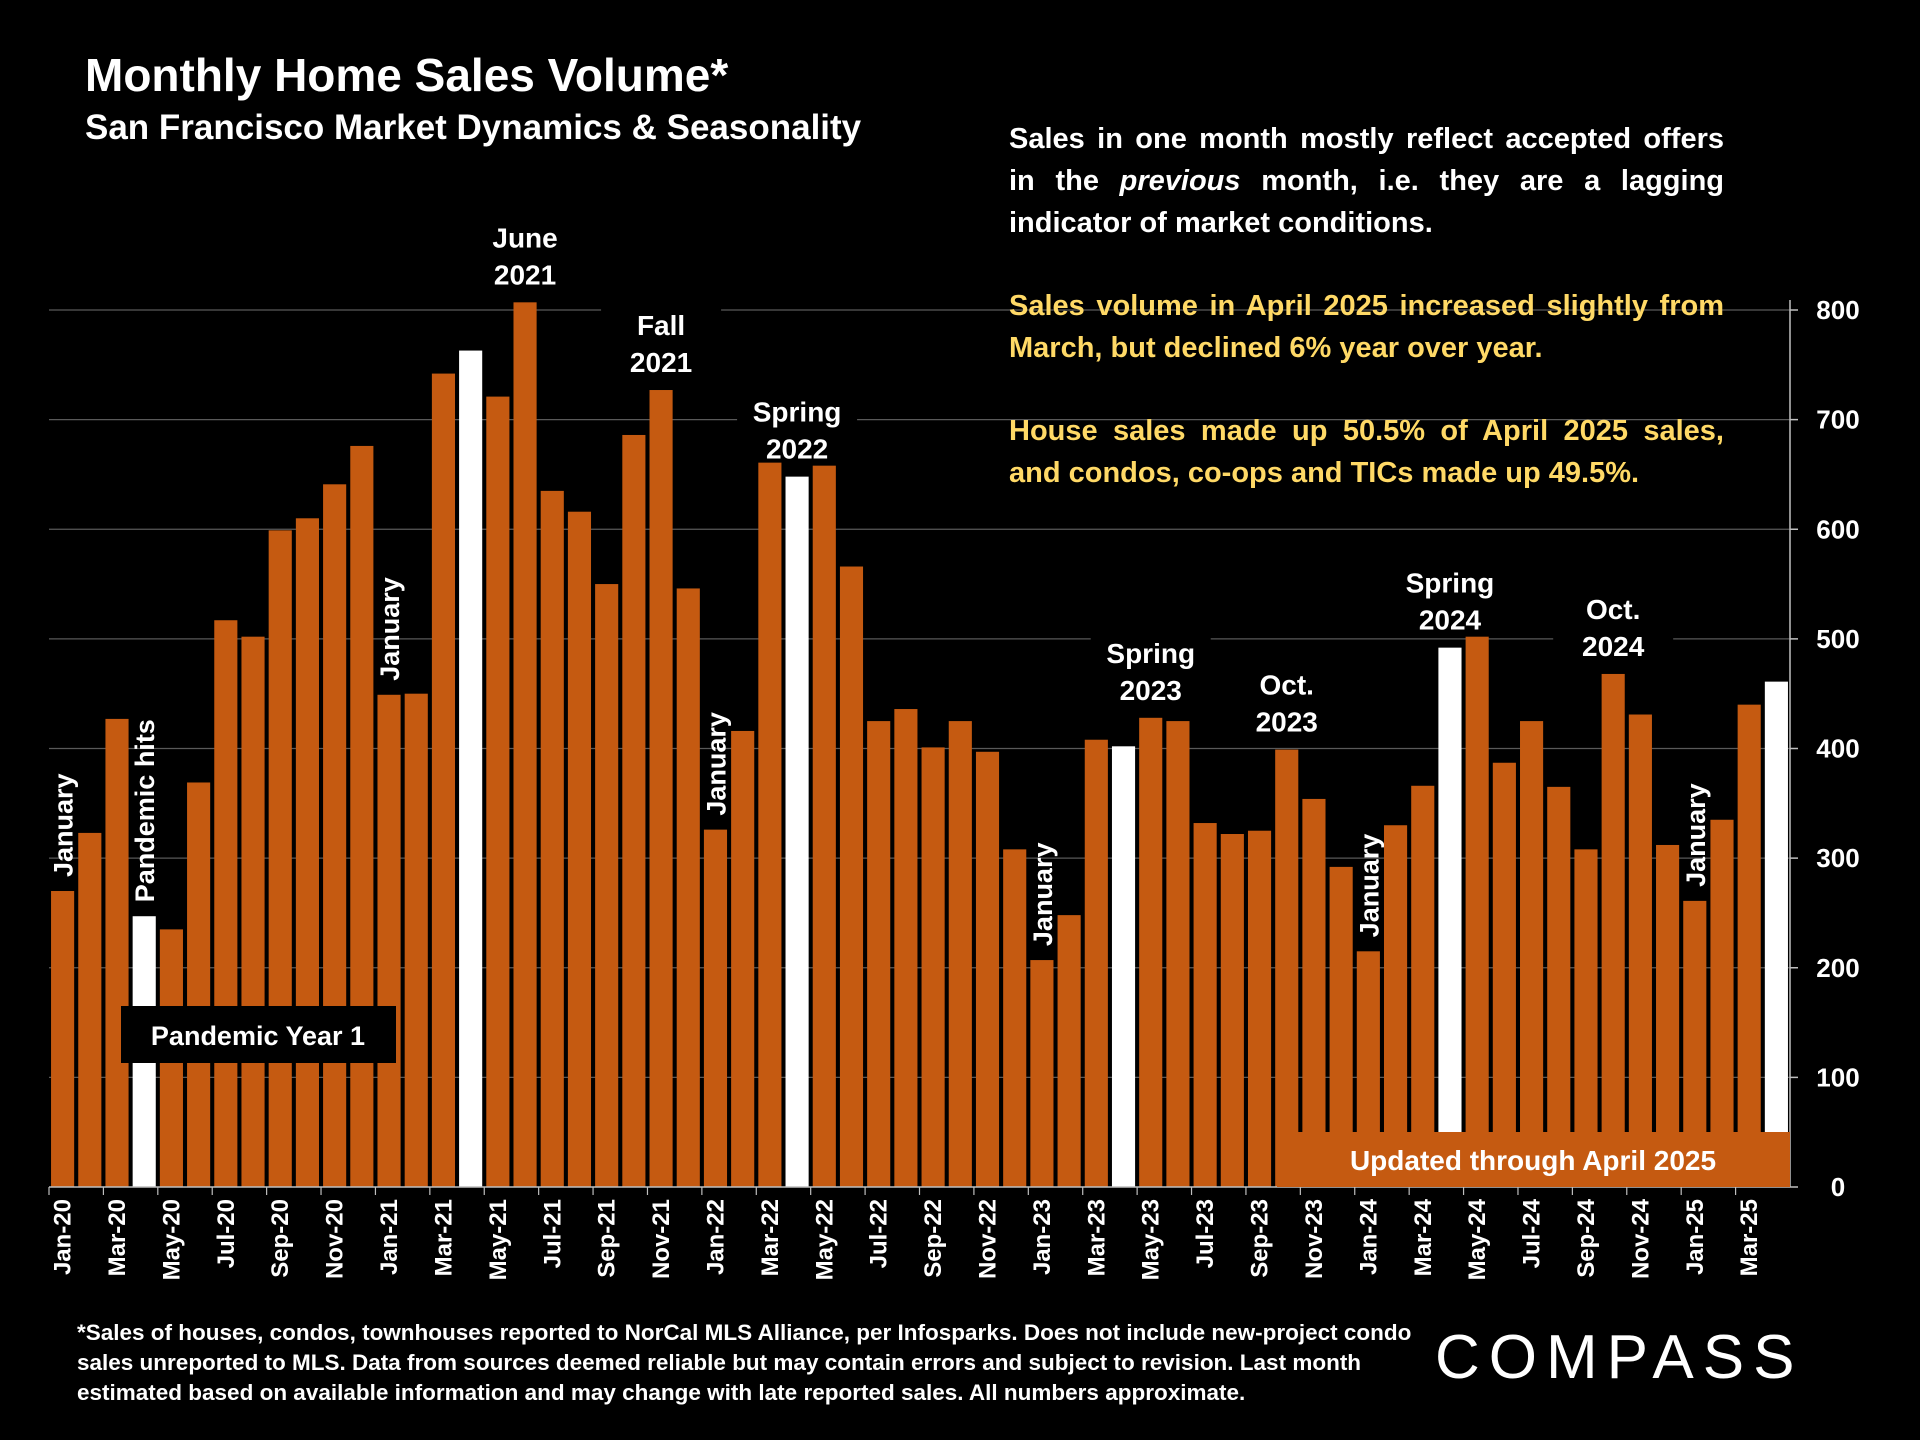 The height and width of the screenshot is (1440, 1920). Describe the element at coordinates (171, 1239) in the screenshot. I see `x-tick-label: May-20` at that location.